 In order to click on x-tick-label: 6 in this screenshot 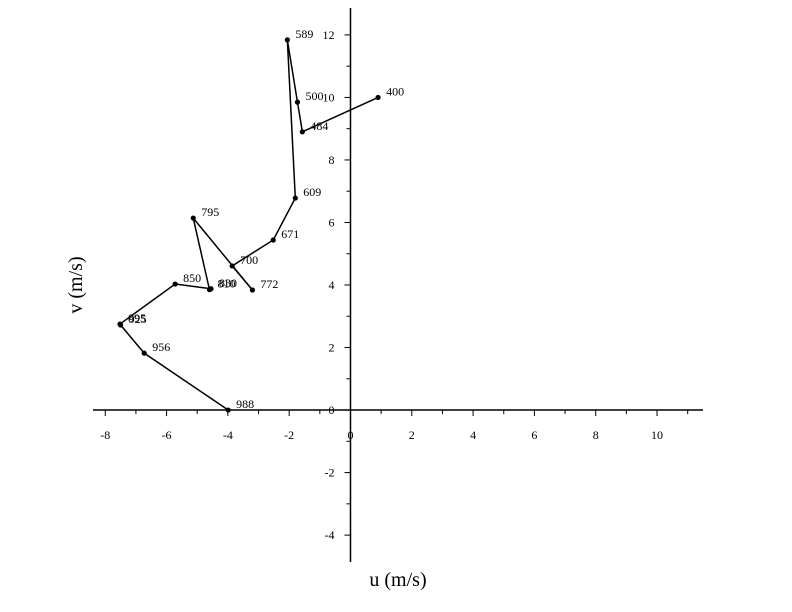, I will do `click(534, 435)`.